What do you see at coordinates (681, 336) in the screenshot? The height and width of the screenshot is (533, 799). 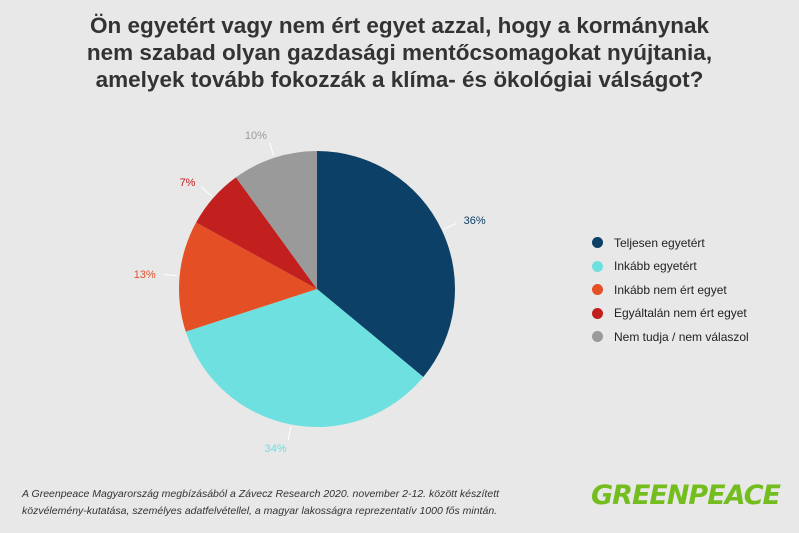 I see `legend-label: Nem tudja / nem válaszol` at bounding box center [681, 336].